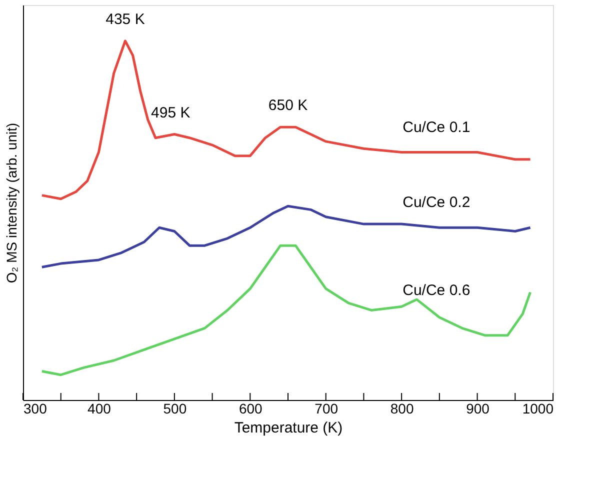 The image size is (611, 477). What do you see at coordinates (478, 408) in the screenshot?
I see `x-tick-label: 900` at bounding box center [478, 408].